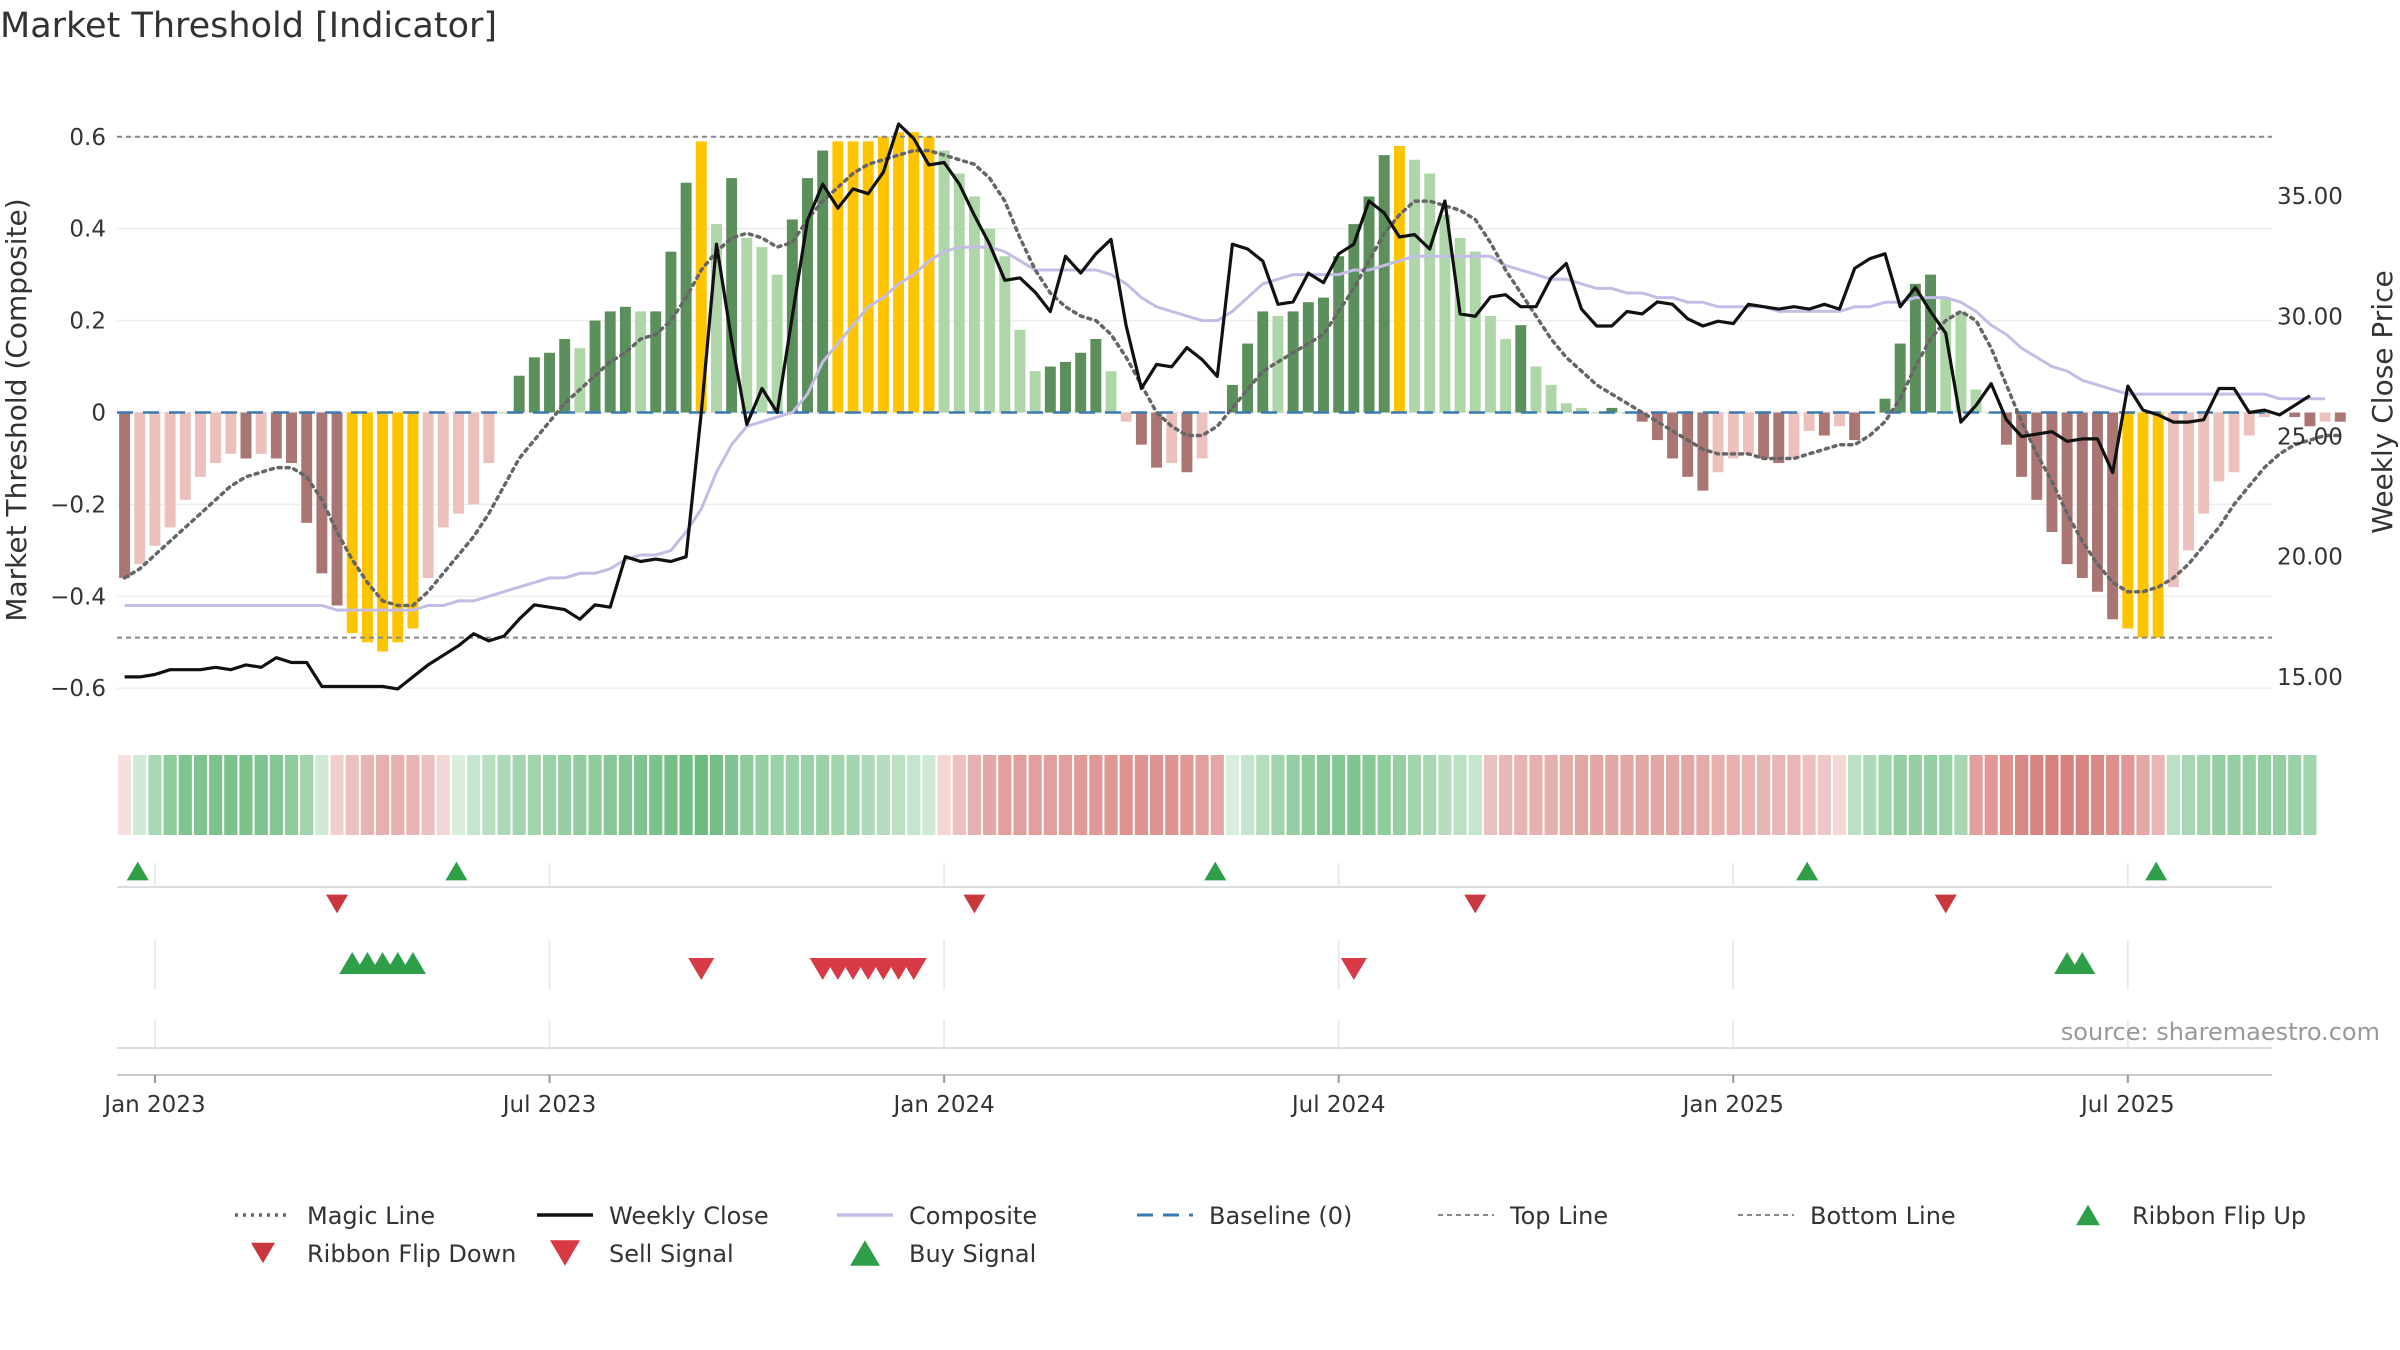 The width and height of the screenshot is (2400, 1350). I want to click on y-left-tick-label: −0.6, so click(78, 689).